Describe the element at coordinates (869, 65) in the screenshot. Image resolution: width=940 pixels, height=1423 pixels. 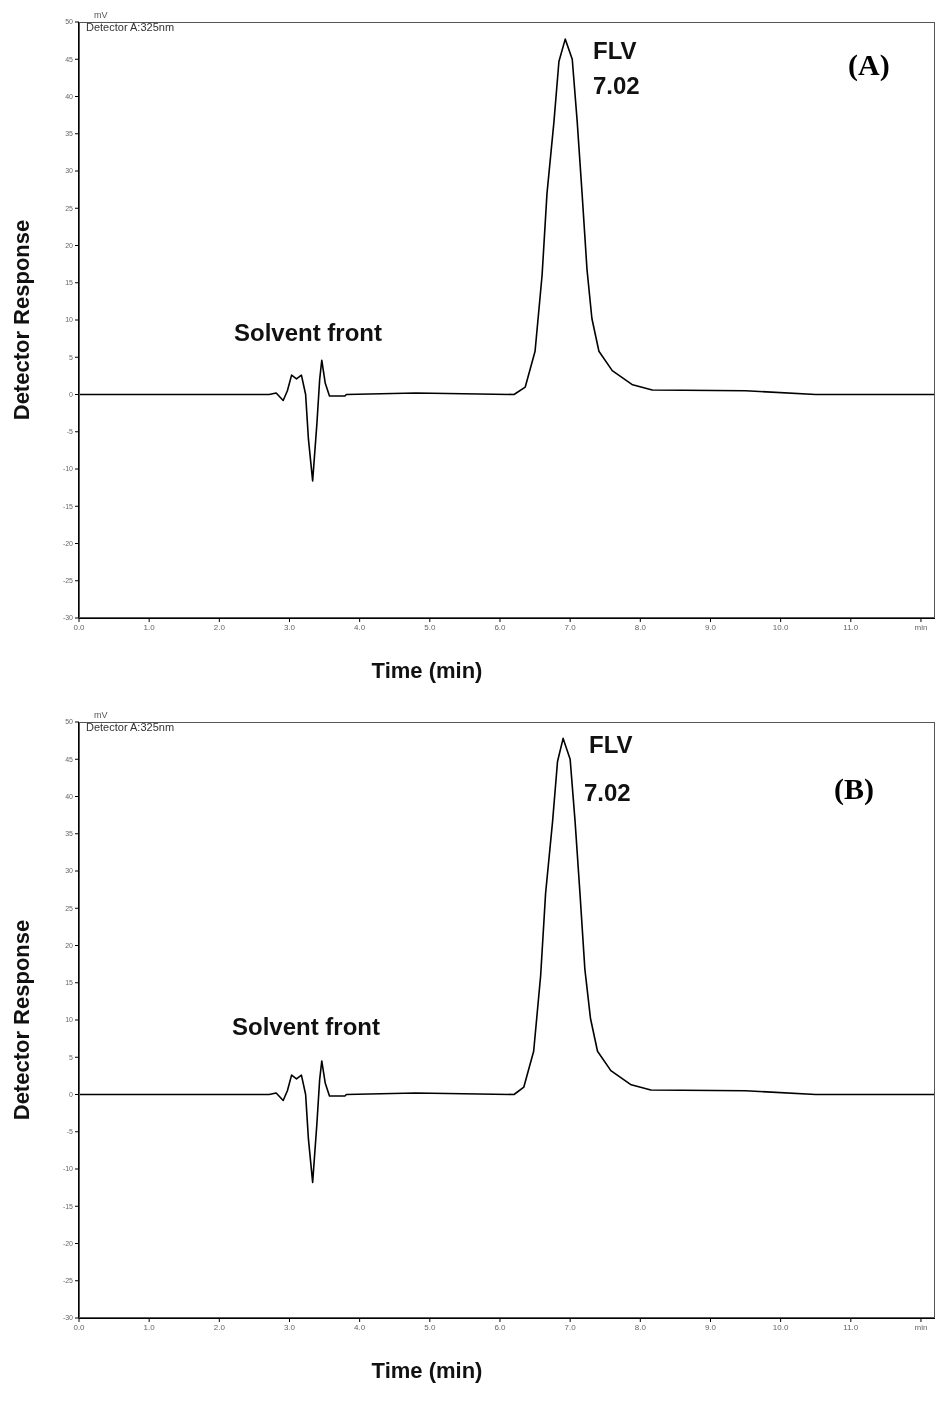
I see `text: (A)` at that location.